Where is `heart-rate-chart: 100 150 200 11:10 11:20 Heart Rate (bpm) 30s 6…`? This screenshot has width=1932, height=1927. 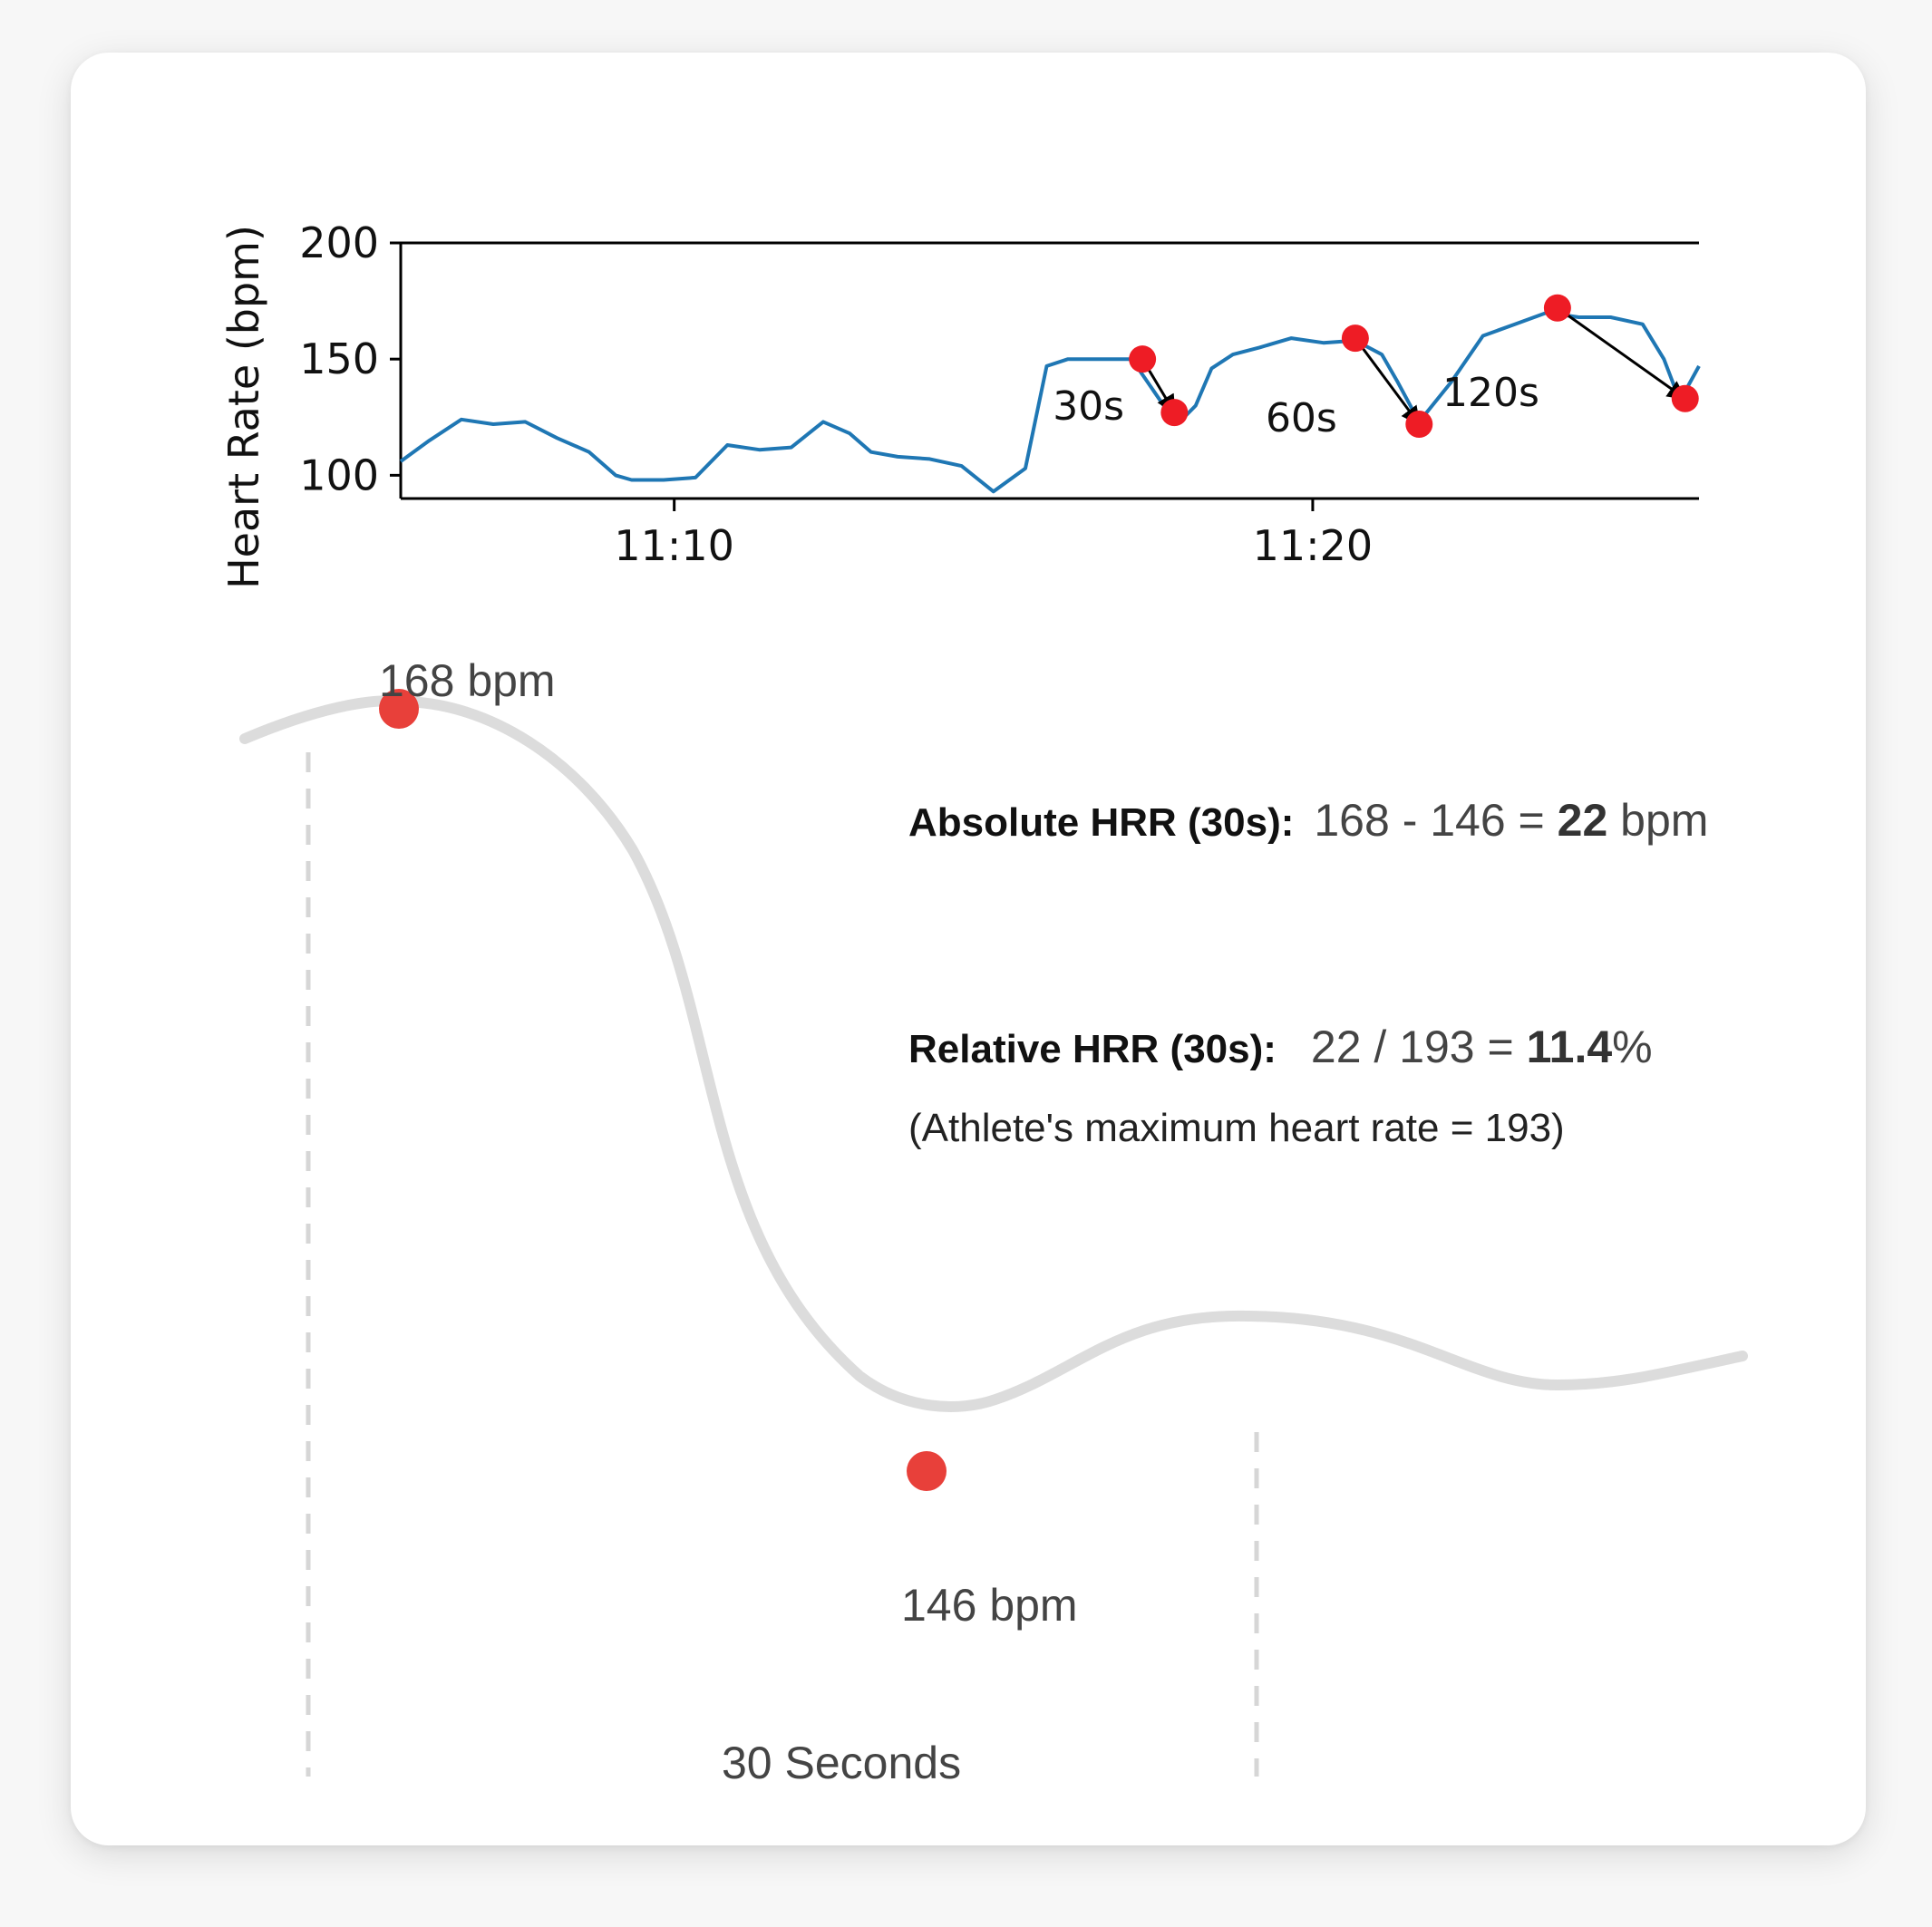
heart-rate-chart: 100 150 200 11:10 11:20 Heart Rate (bpm) 30s 6… is located at coordinates (960, 403).